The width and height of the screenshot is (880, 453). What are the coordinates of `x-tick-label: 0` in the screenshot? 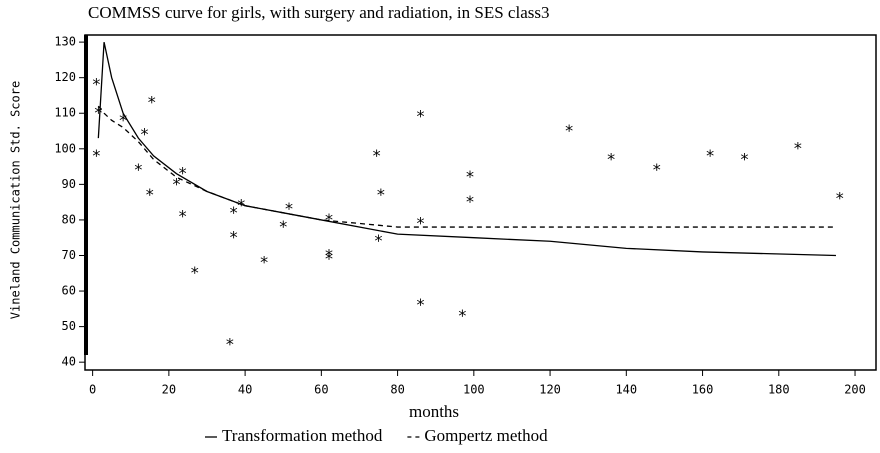 It's located at (92, 390).